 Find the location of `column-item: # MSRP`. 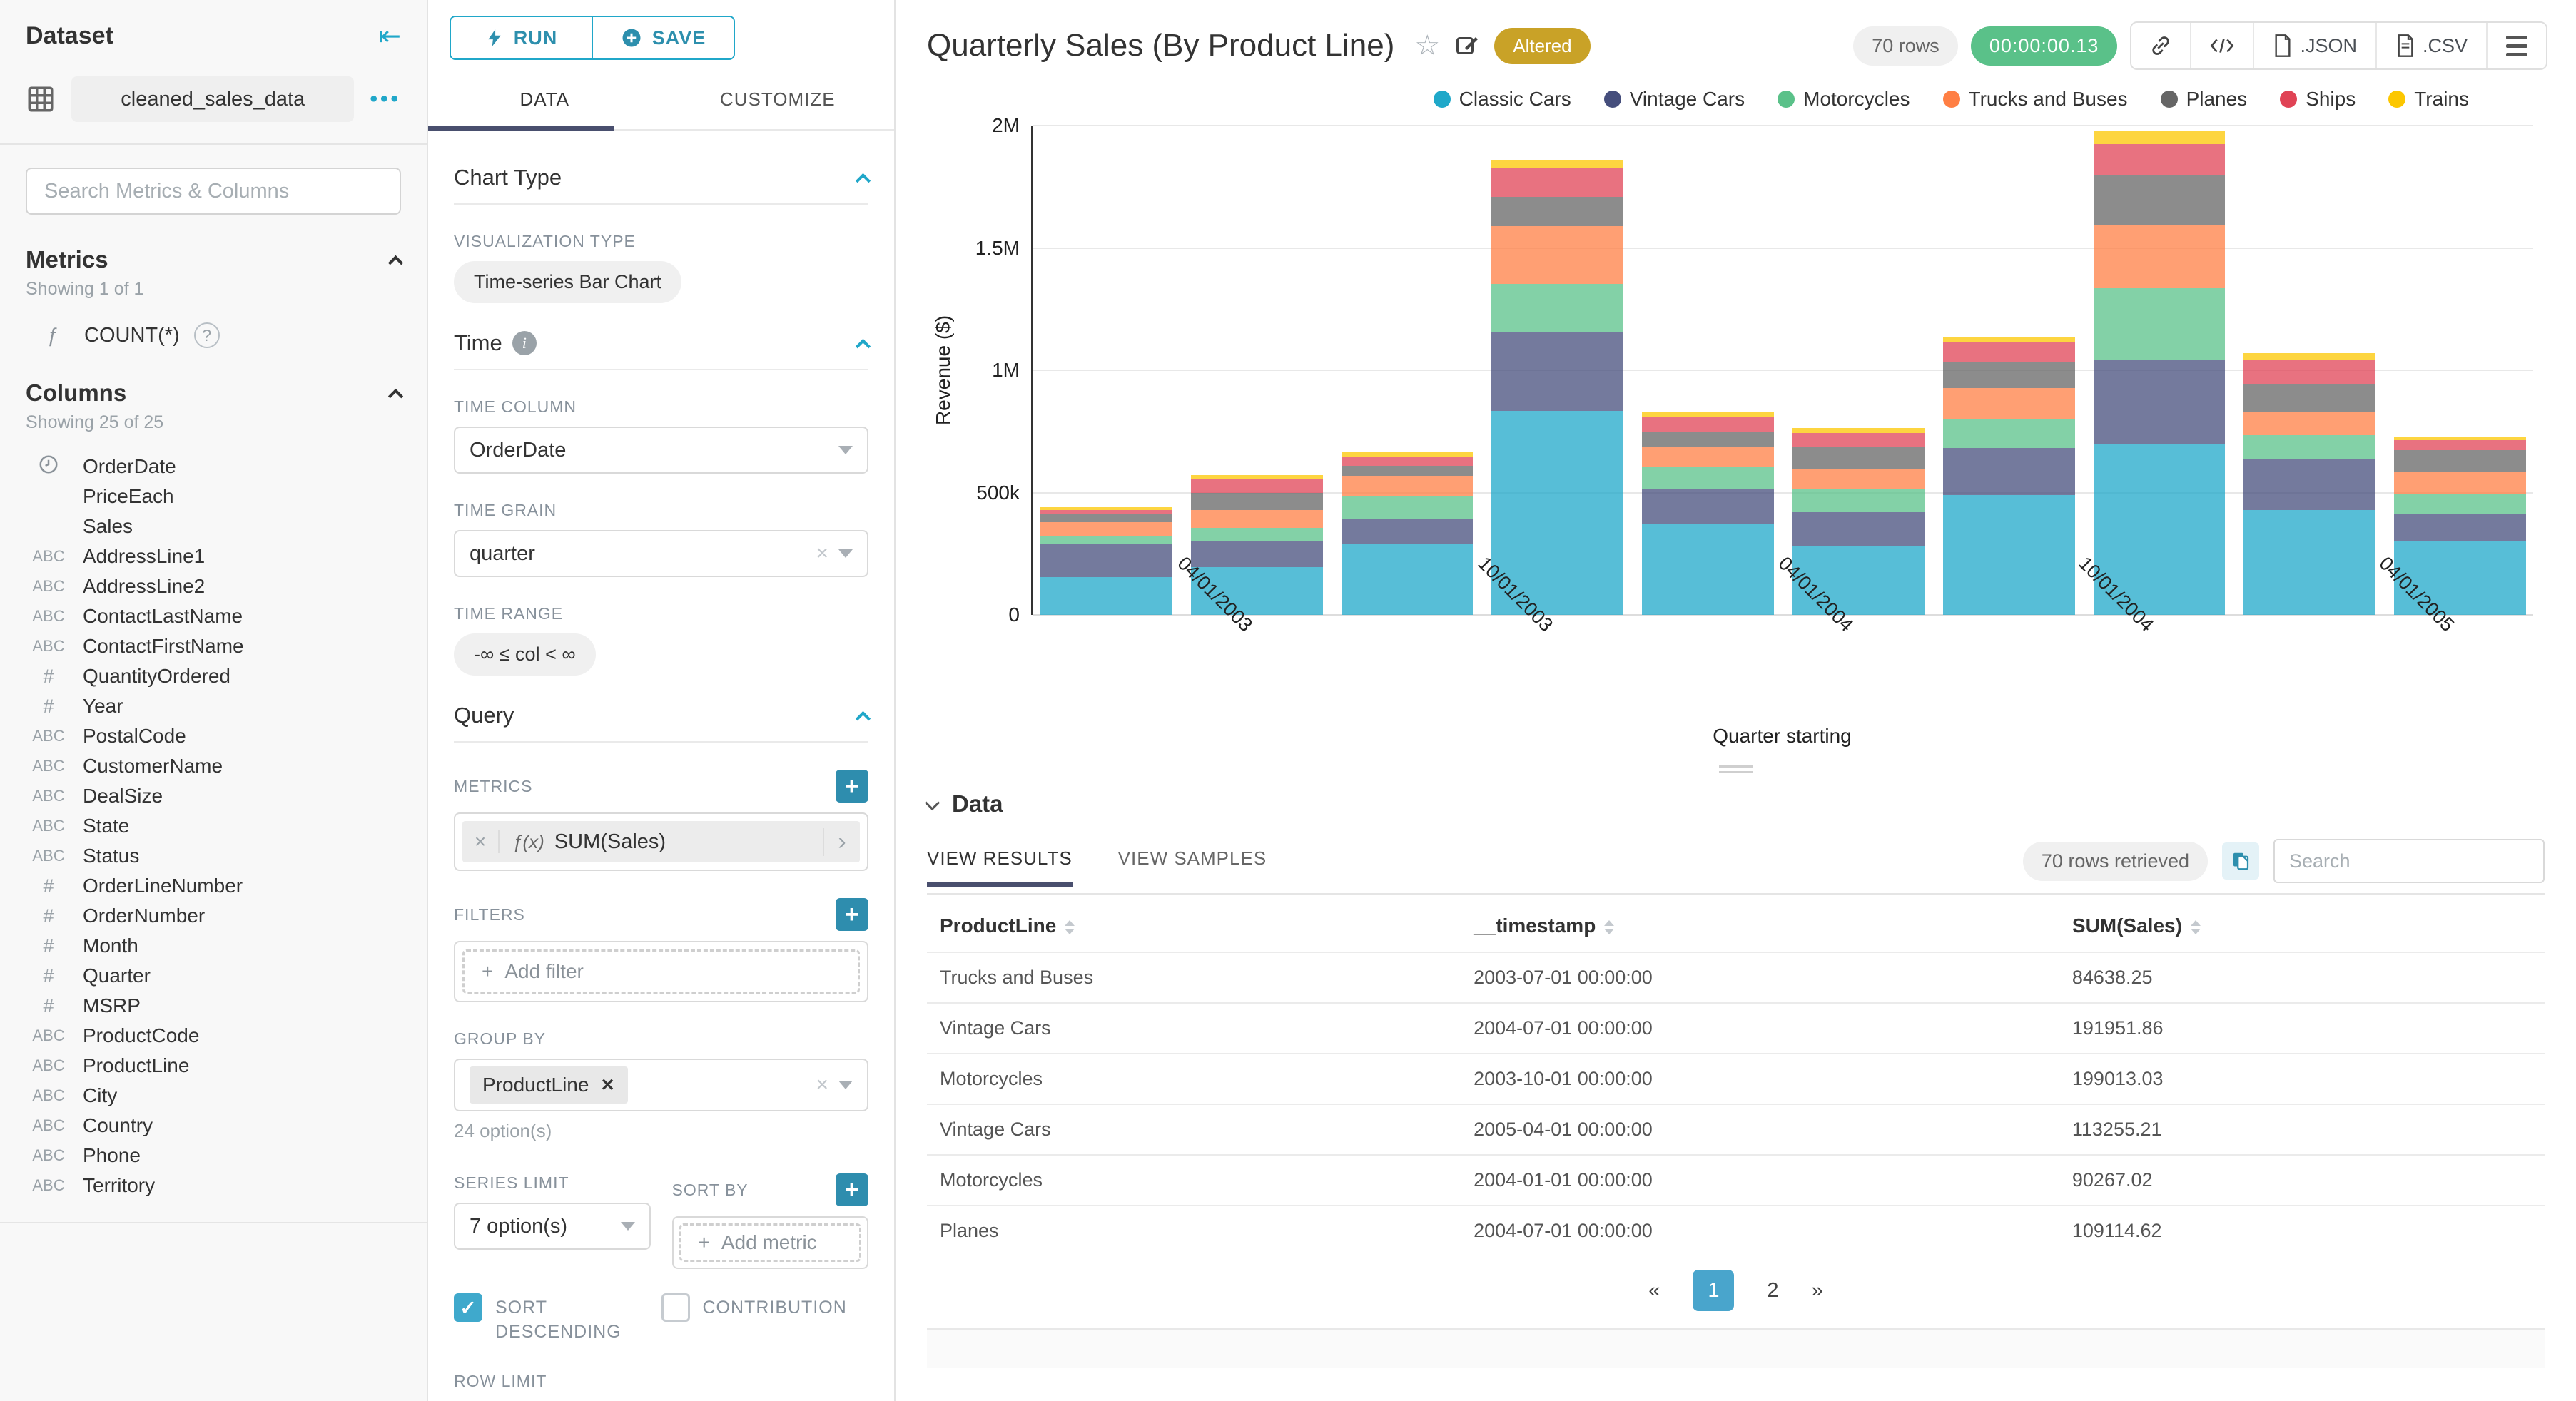

column-item: # MSRP is located at coordinates (213, 1006).